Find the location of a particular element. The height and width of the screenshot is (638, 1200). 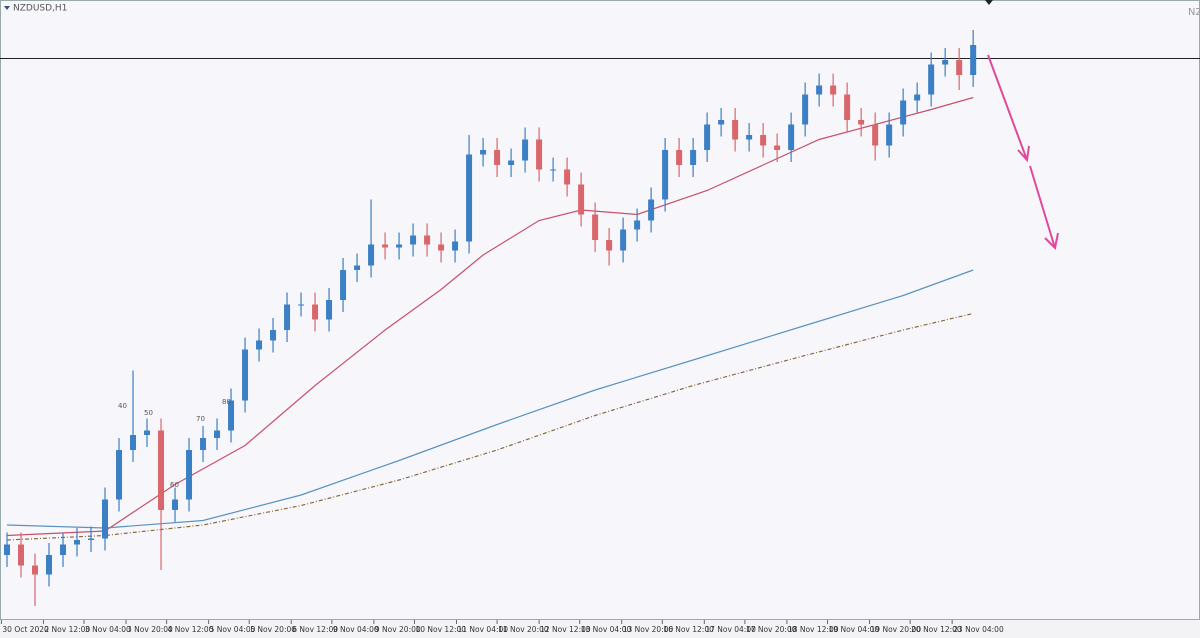

x-tick-label: 16 Nov 12:00 is located at coordinates (688, 629).